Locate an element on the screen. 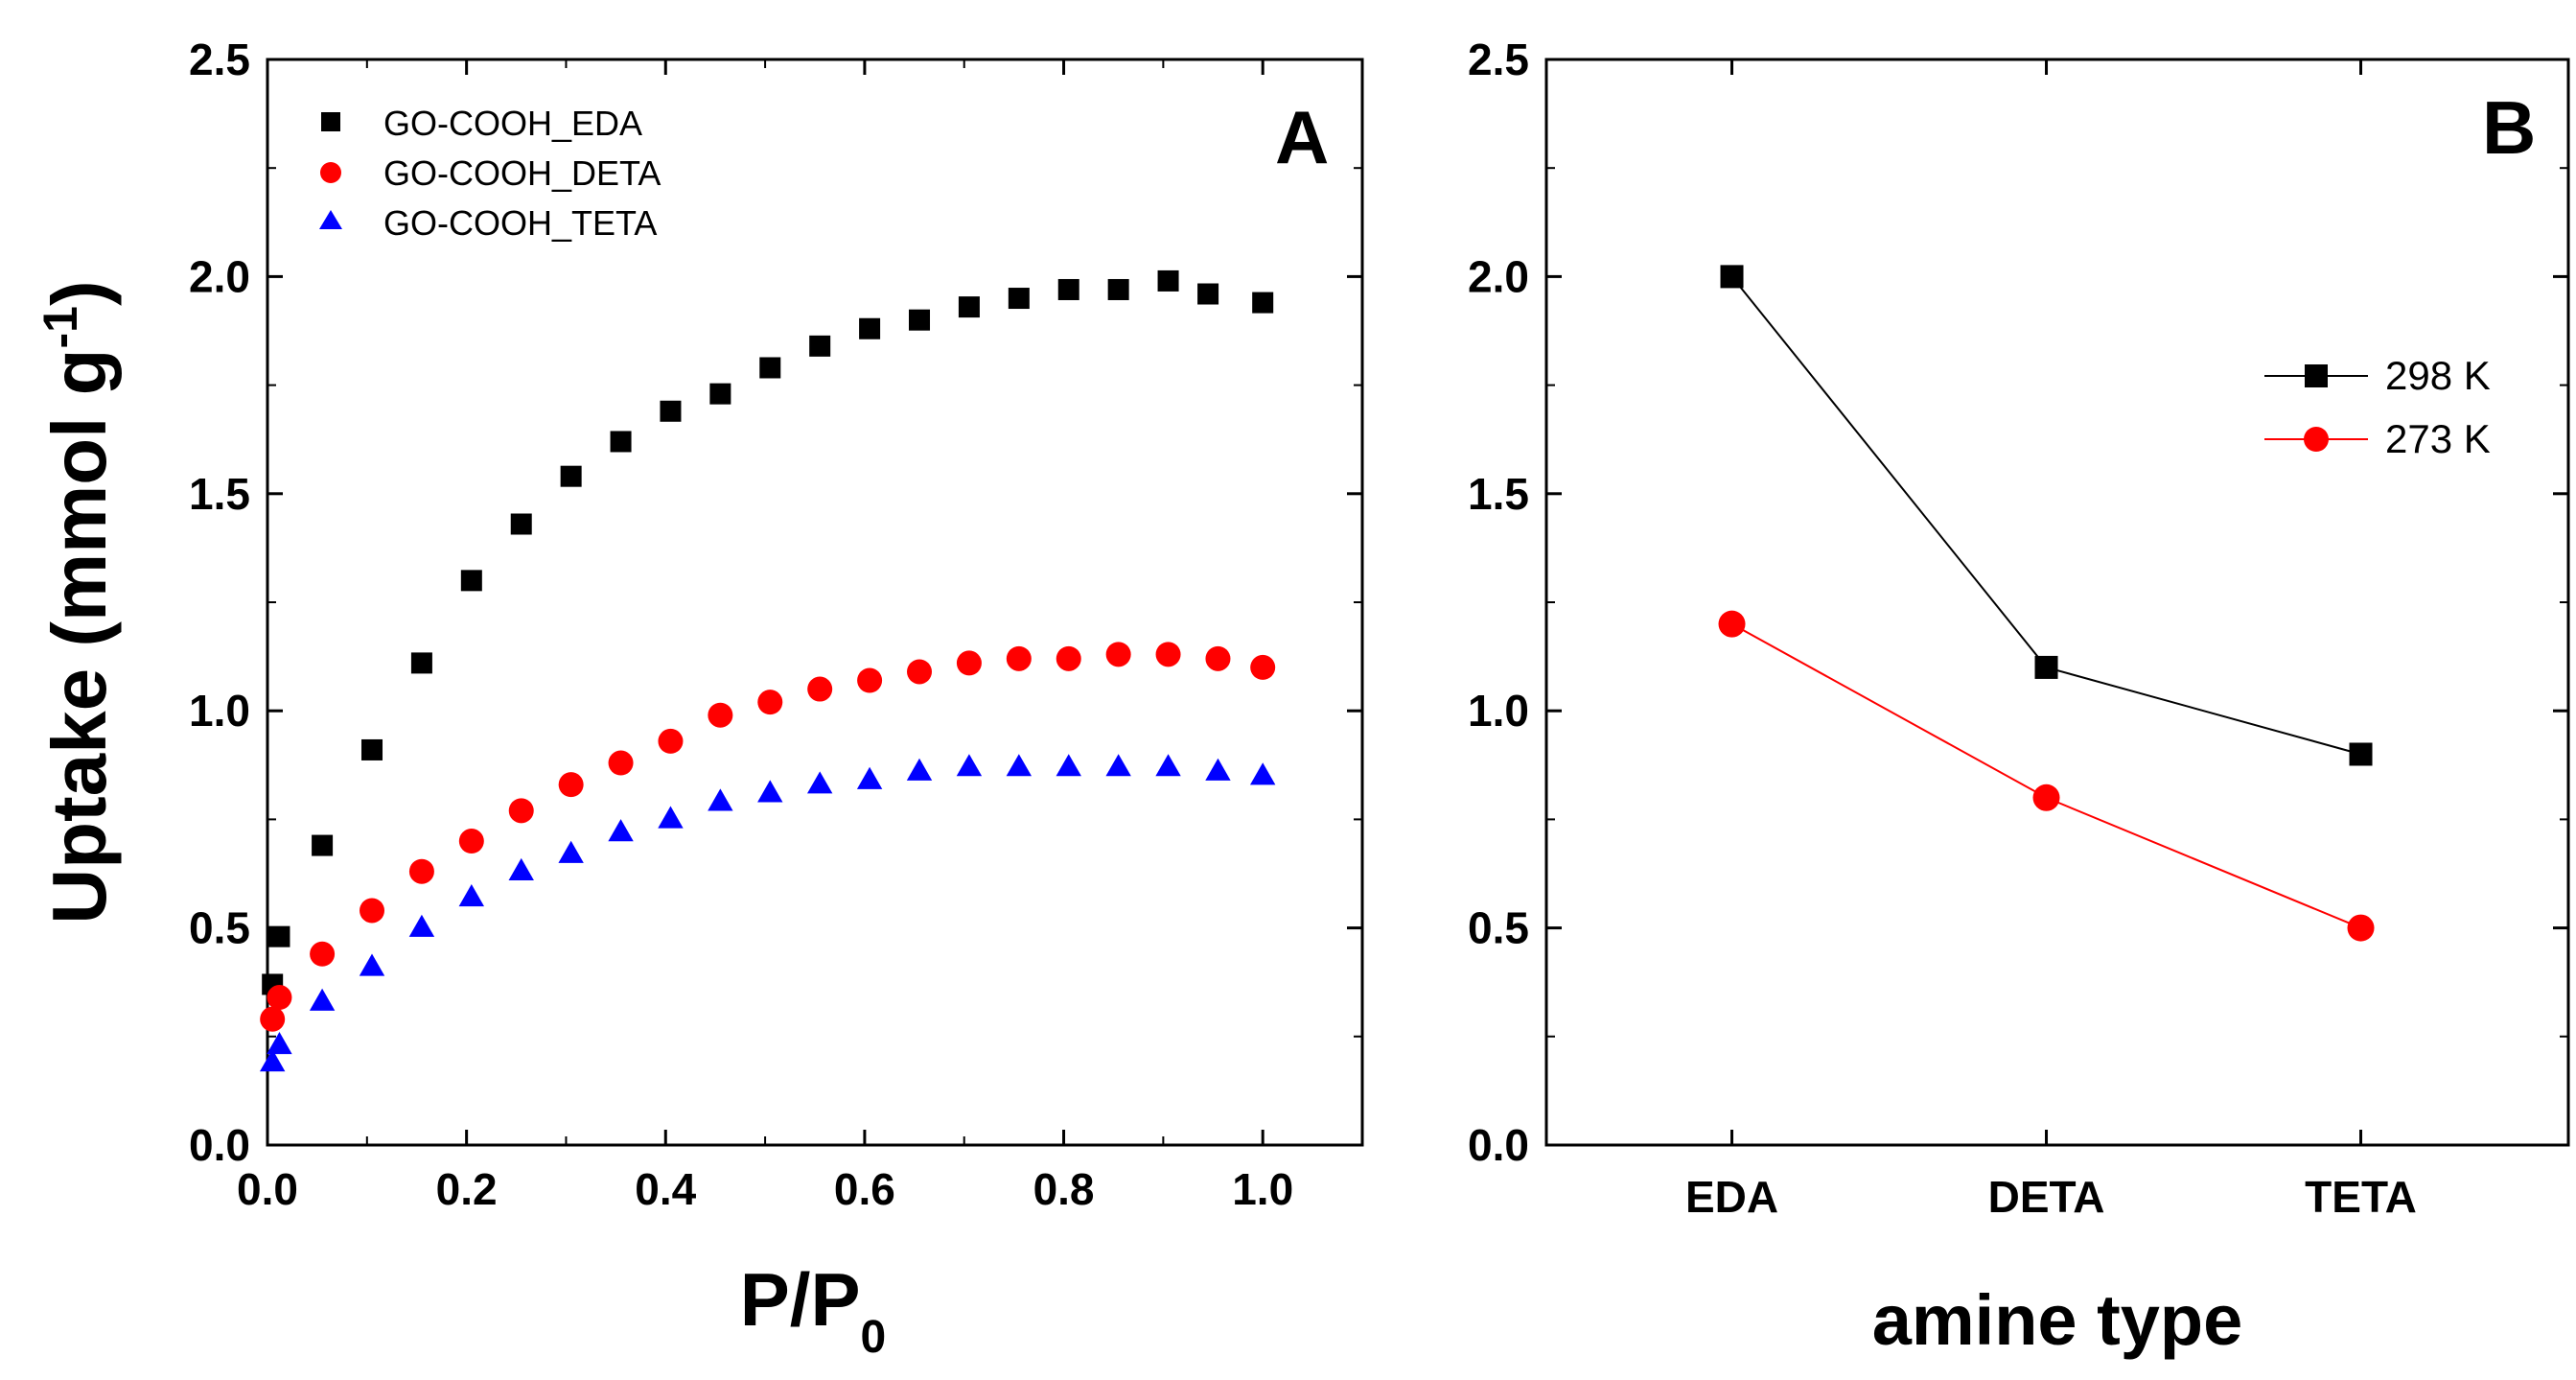 This screenshot has width=2576, height=1380. panel-b-x-tick-label: EDA is located at coordinates (1731, 1197).